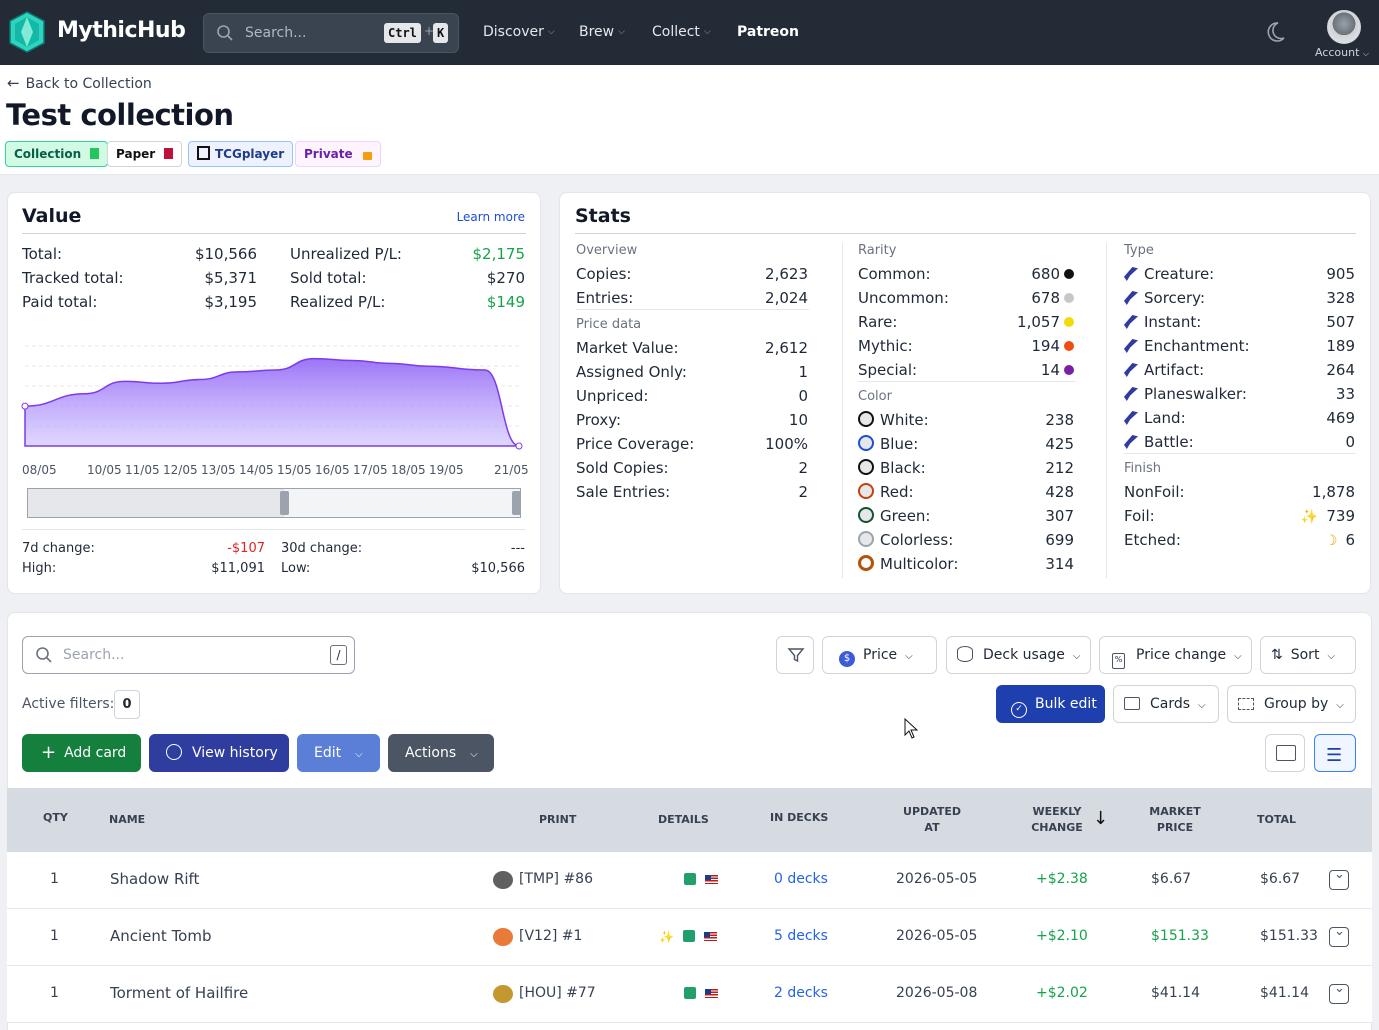 This screenshot has height=1030, width=1379. Describe the element at coordinates (231, 278) in the screenshot. I see `tracked-total-value: $5,371` at that location.